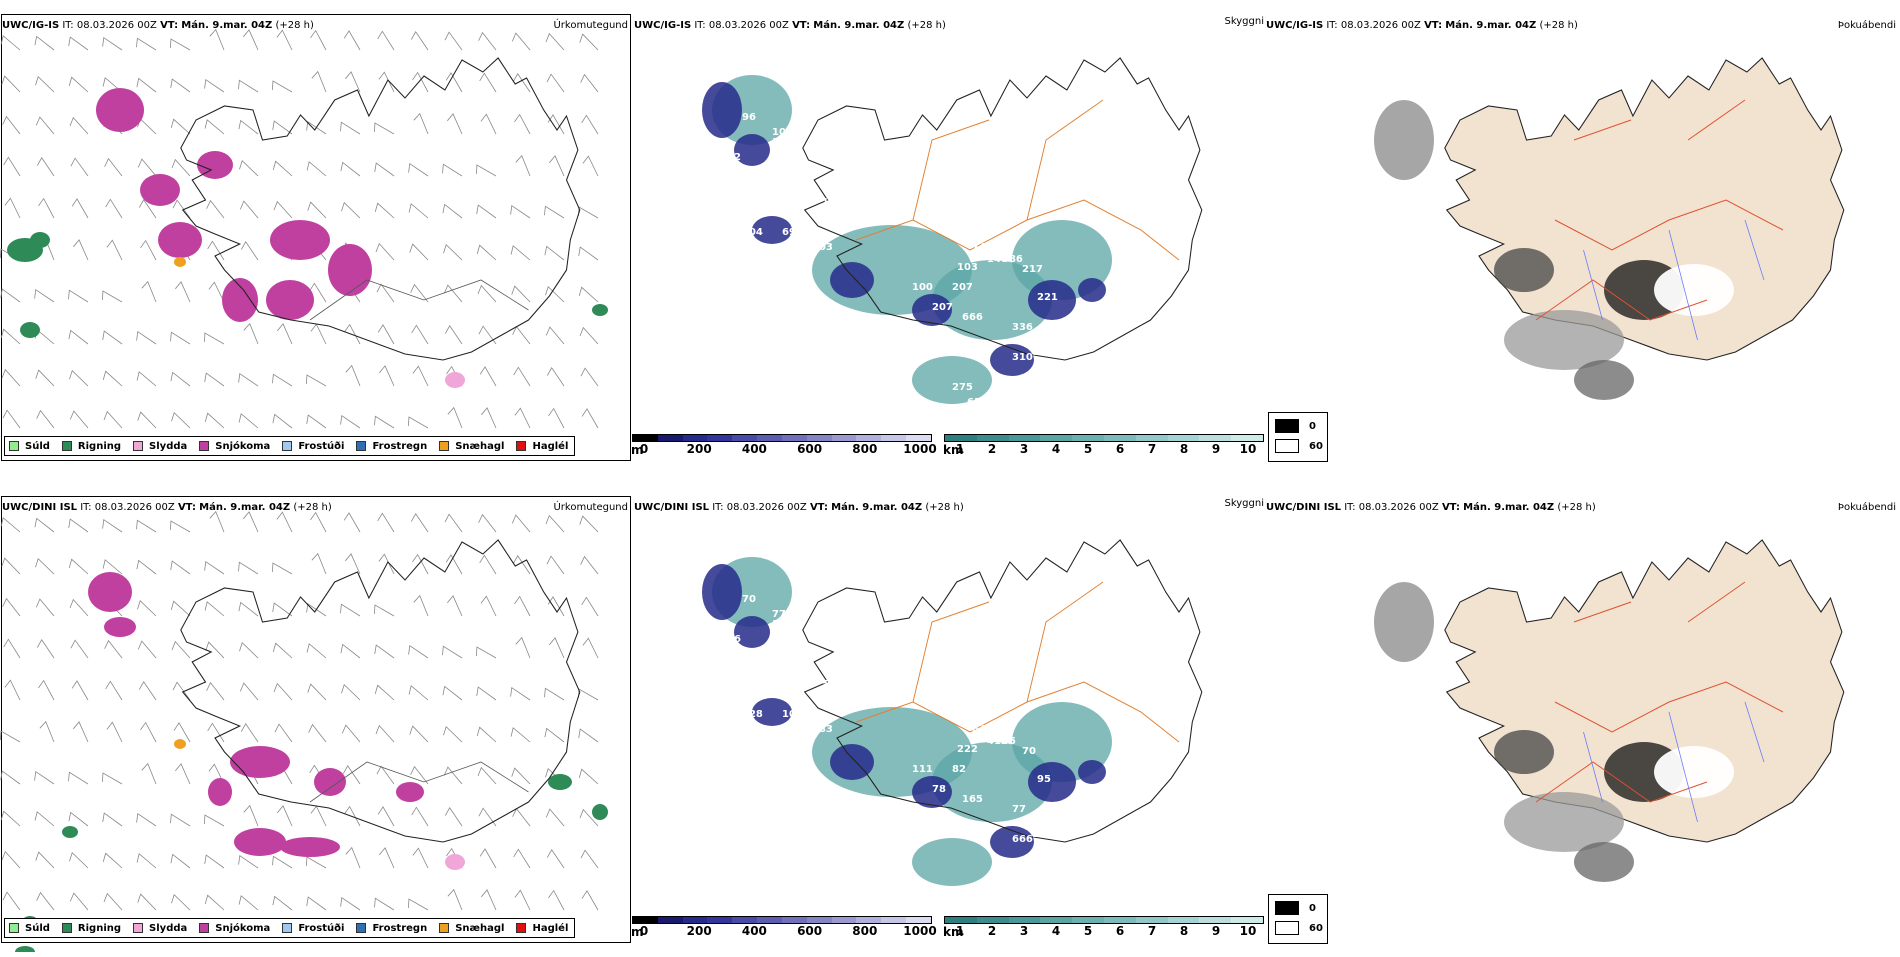 The height and width of the screenshot is (957, 1900). What do you see at coordinates (180, 262) in the screenshot?
I see `graupel-area` at bounding box center [180, 262].